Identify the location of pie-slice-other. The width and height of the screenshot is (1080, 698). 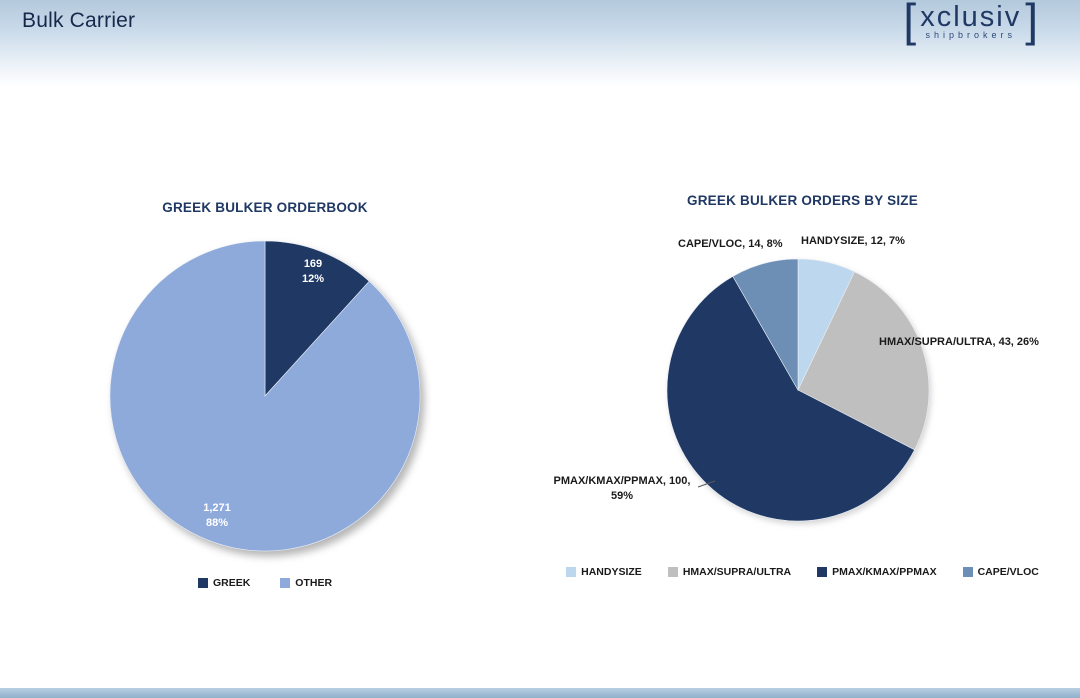
(265, 396).